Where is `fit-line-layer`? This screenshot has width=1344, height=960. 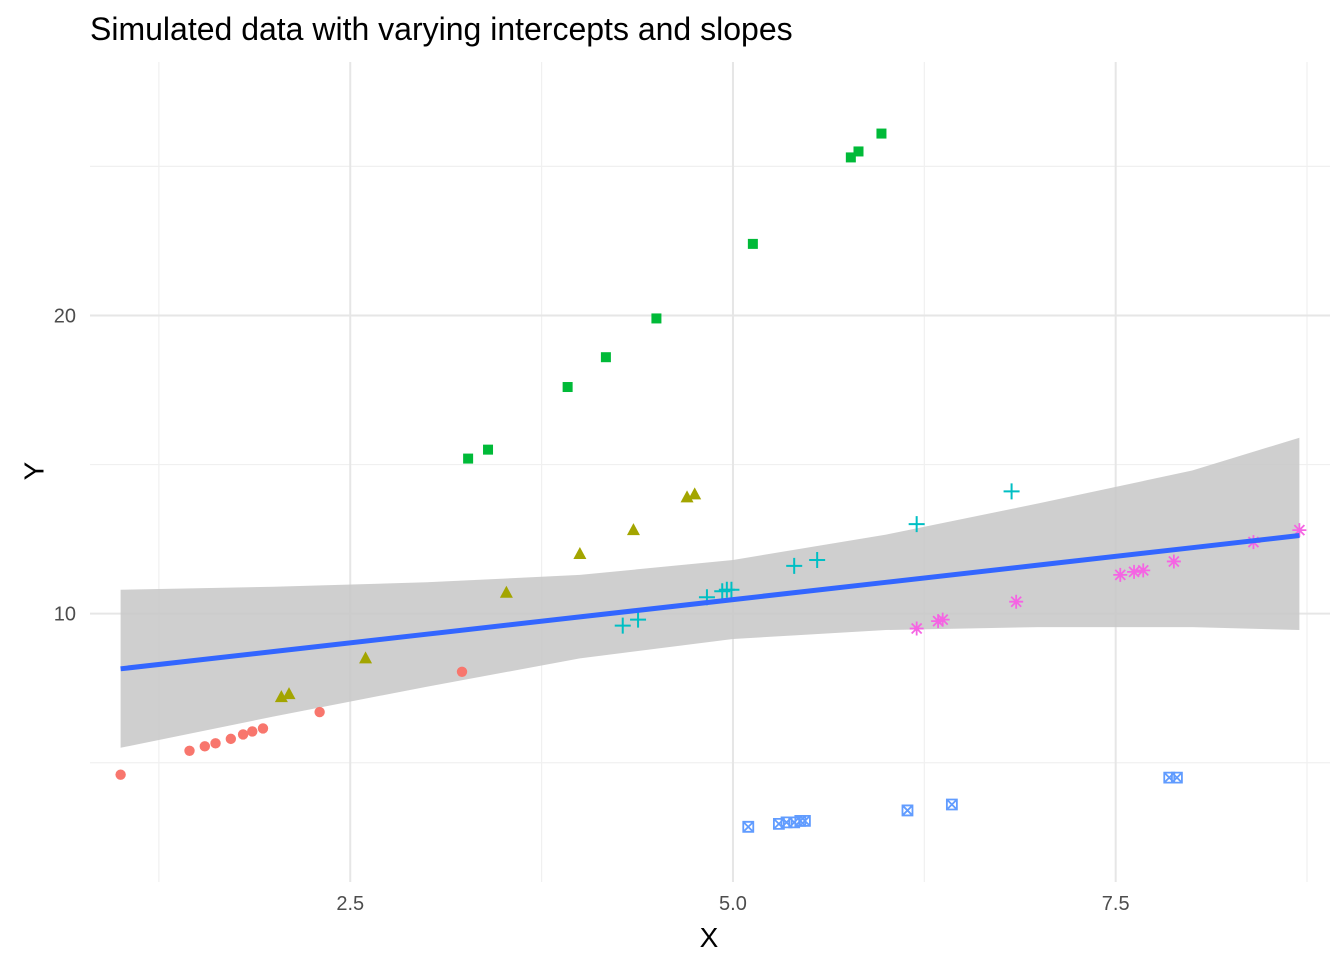 fit-line-layer is located at coordinates (710, 602).